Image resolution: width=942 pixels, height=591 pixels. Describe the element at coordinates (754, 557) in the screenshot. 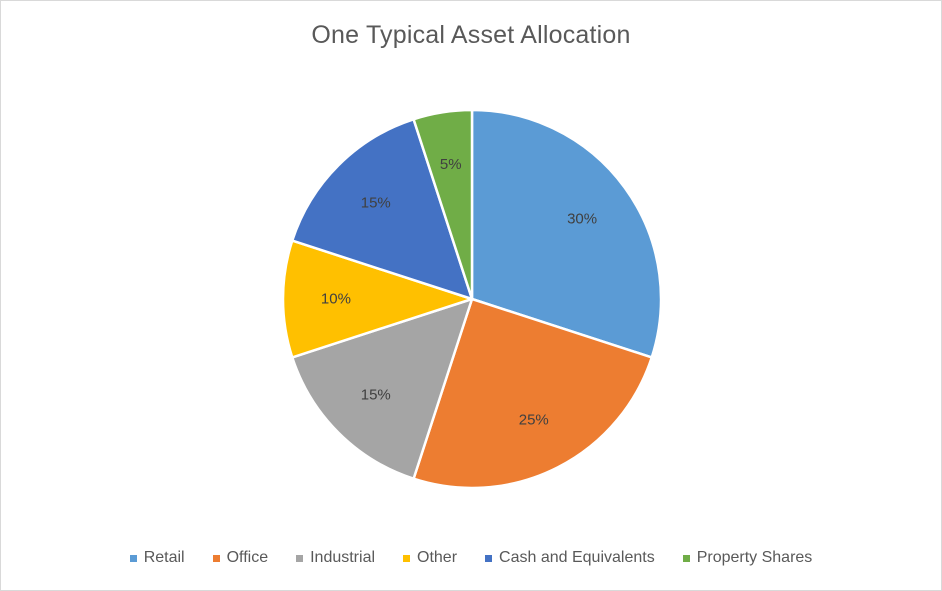

I see `legend-label: Property Shares` at that location.